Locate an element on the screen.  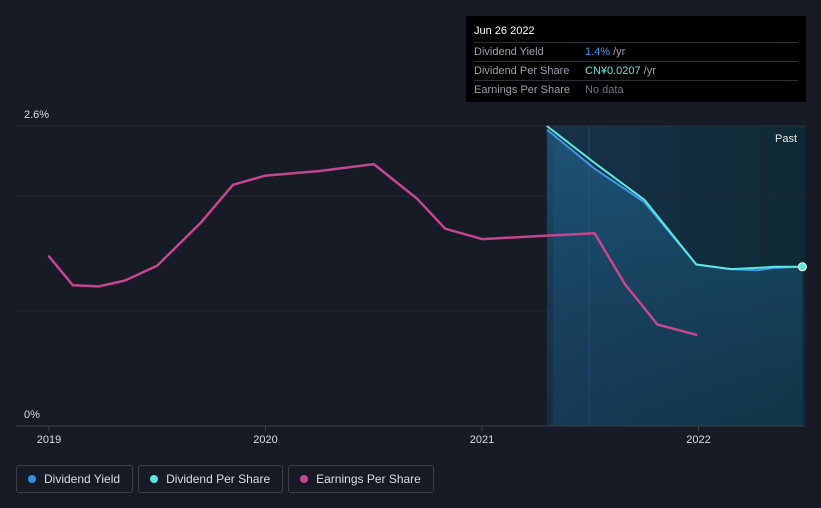
tooltip-value: No data is located at coordinates (604, 90).